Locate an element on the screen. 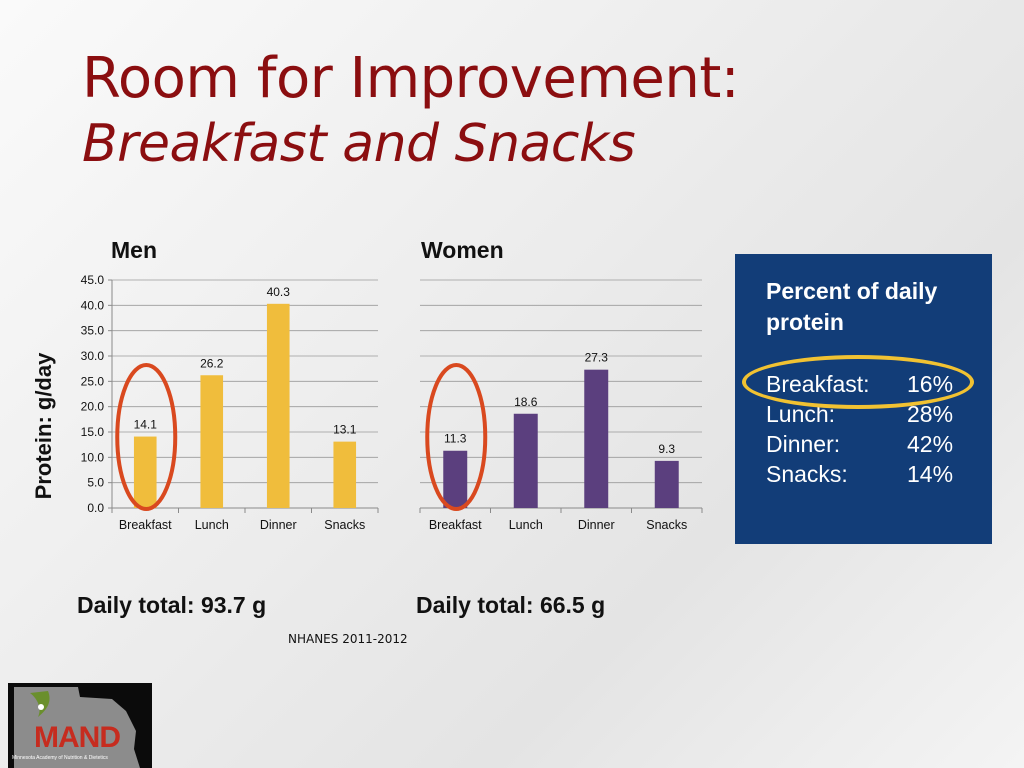  pct-value: 14% is located at coordinates (930, 474).